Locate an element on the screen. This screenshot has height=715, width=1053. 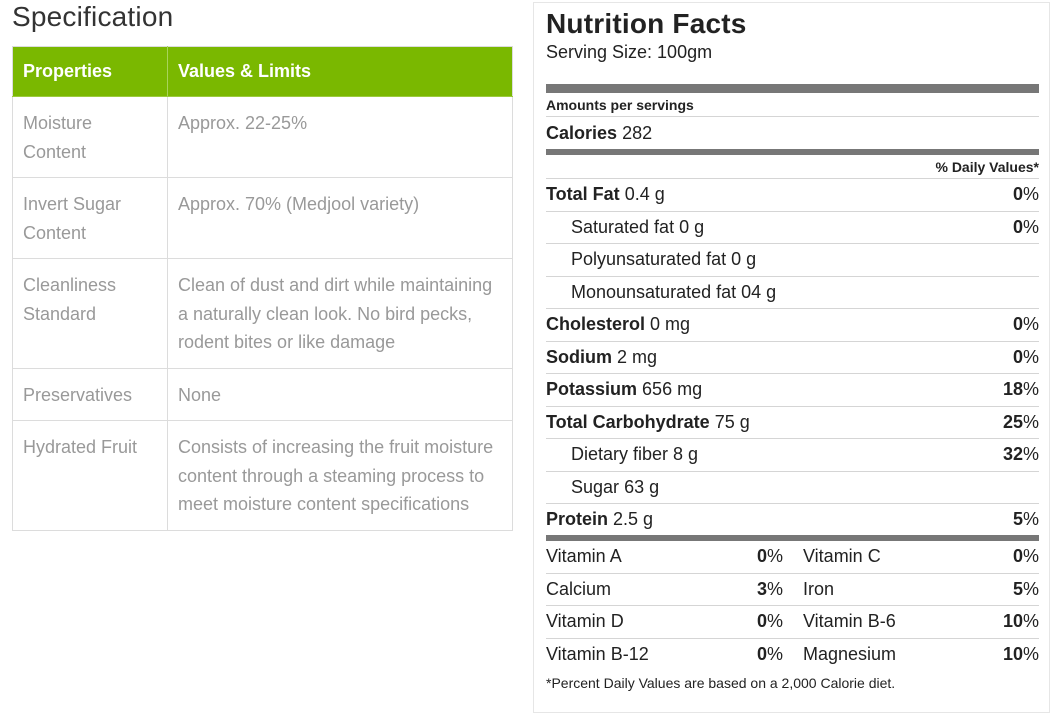
nutrient-name: Cholesterol is located at coordinates (596, 324).